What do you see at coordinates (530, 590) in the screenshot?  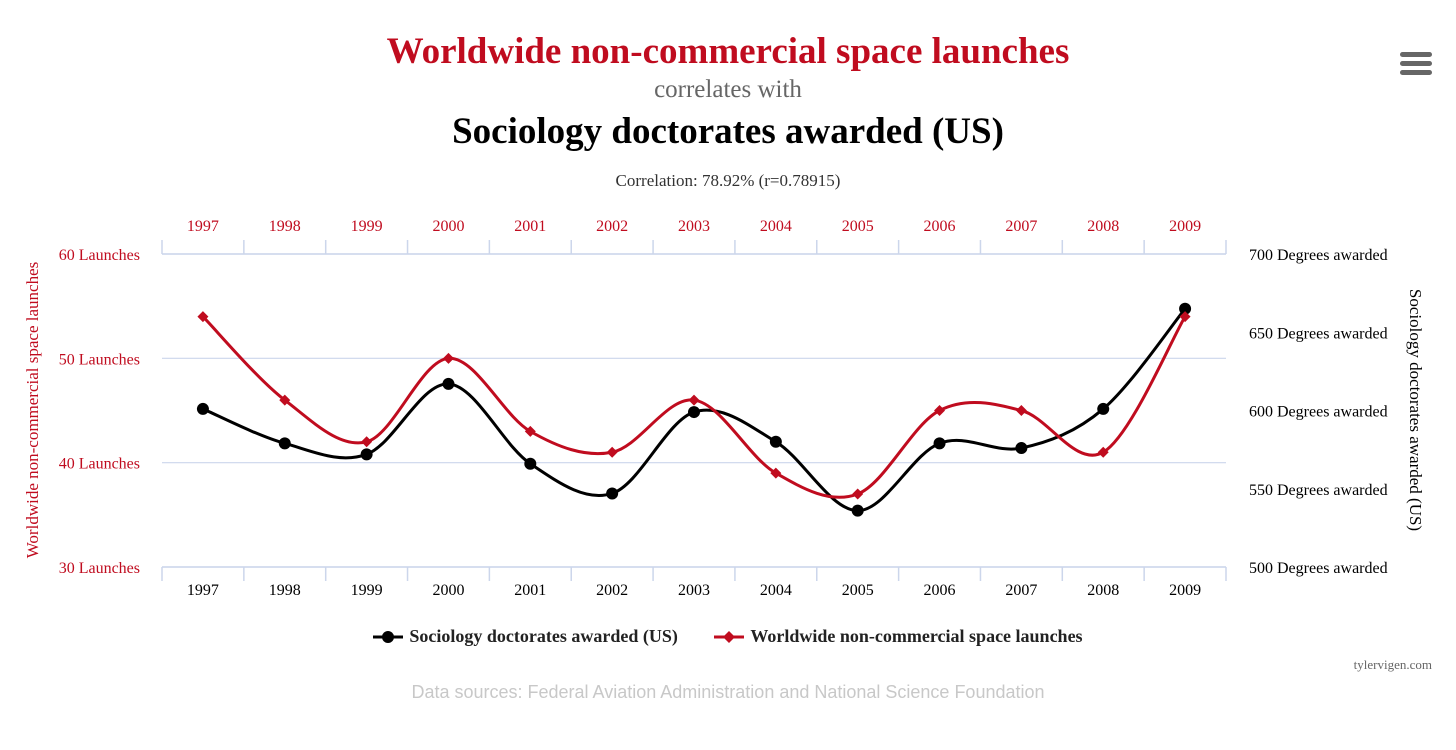 I see `bottom-category-label: 2001` at bounding box center [530, 590].